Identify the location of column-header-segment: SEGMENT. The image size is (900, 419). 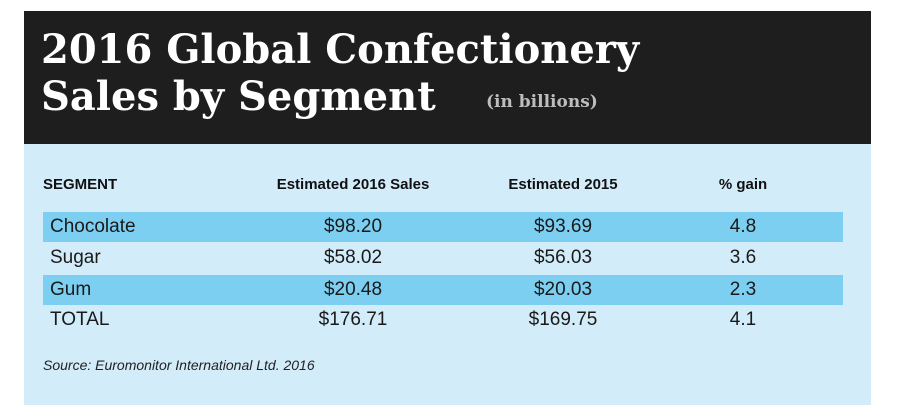
(80, 184).